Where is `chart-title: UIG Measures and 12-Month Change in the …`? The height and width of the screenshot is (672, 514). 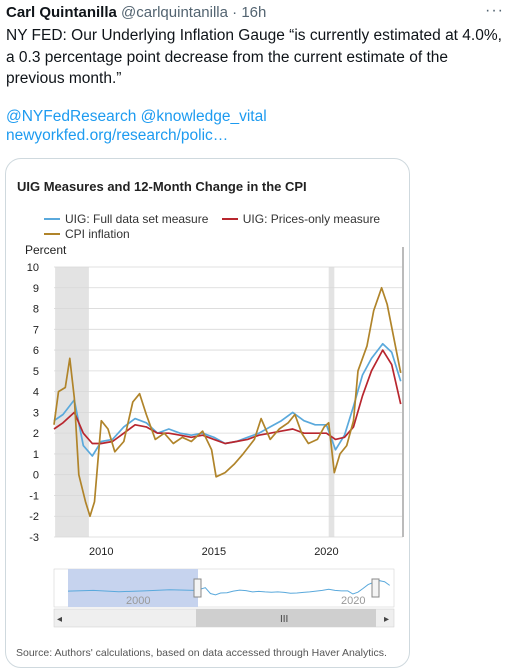
chart-title: UIG Measures and 12-Month Change in the … is located at coordinates (162, 186).